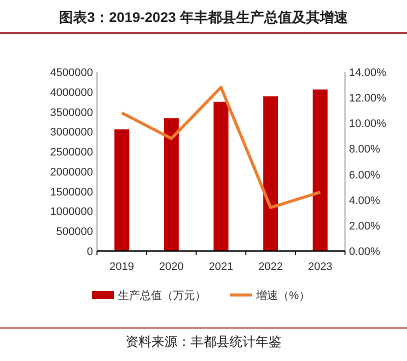  Describe the element at coordinates (122, 267) in the screenshot. I see `x-tick-label: 2019` at that location.